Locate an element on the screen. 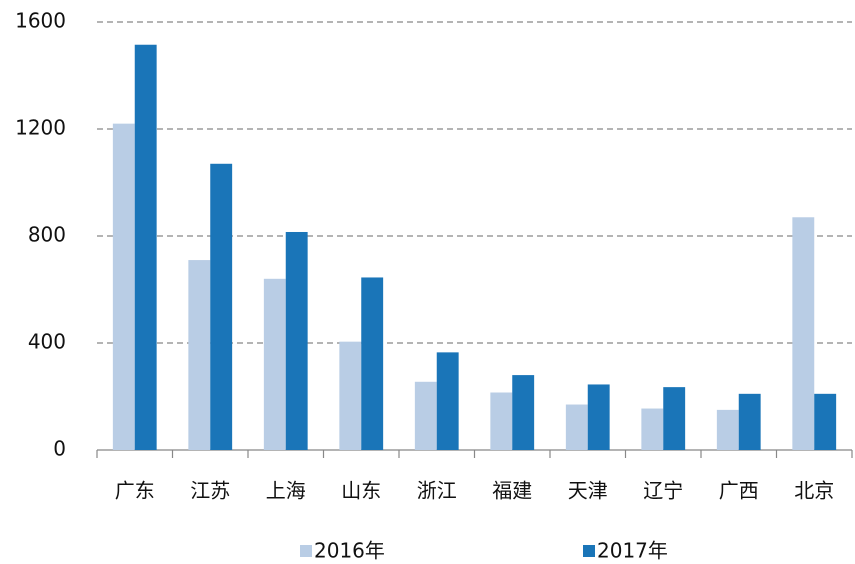 Image resolution: width=855 pixels, height=564 pixels. x-tick-label: 辽宁 is located at coordinates (663, 491).